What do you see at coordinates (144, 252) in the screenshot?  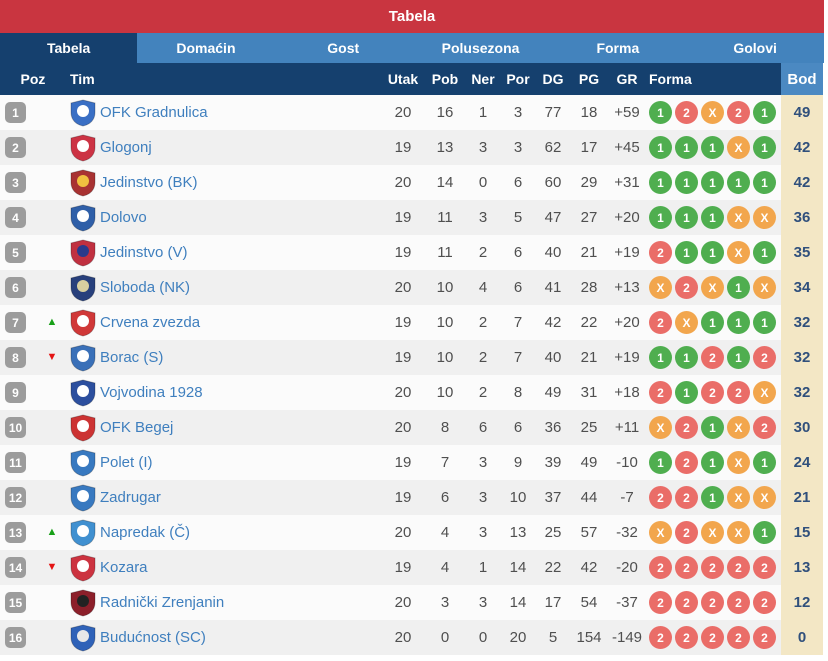 I see `team-link: Jedinstvo (V)` at bounding box center [144, 252].